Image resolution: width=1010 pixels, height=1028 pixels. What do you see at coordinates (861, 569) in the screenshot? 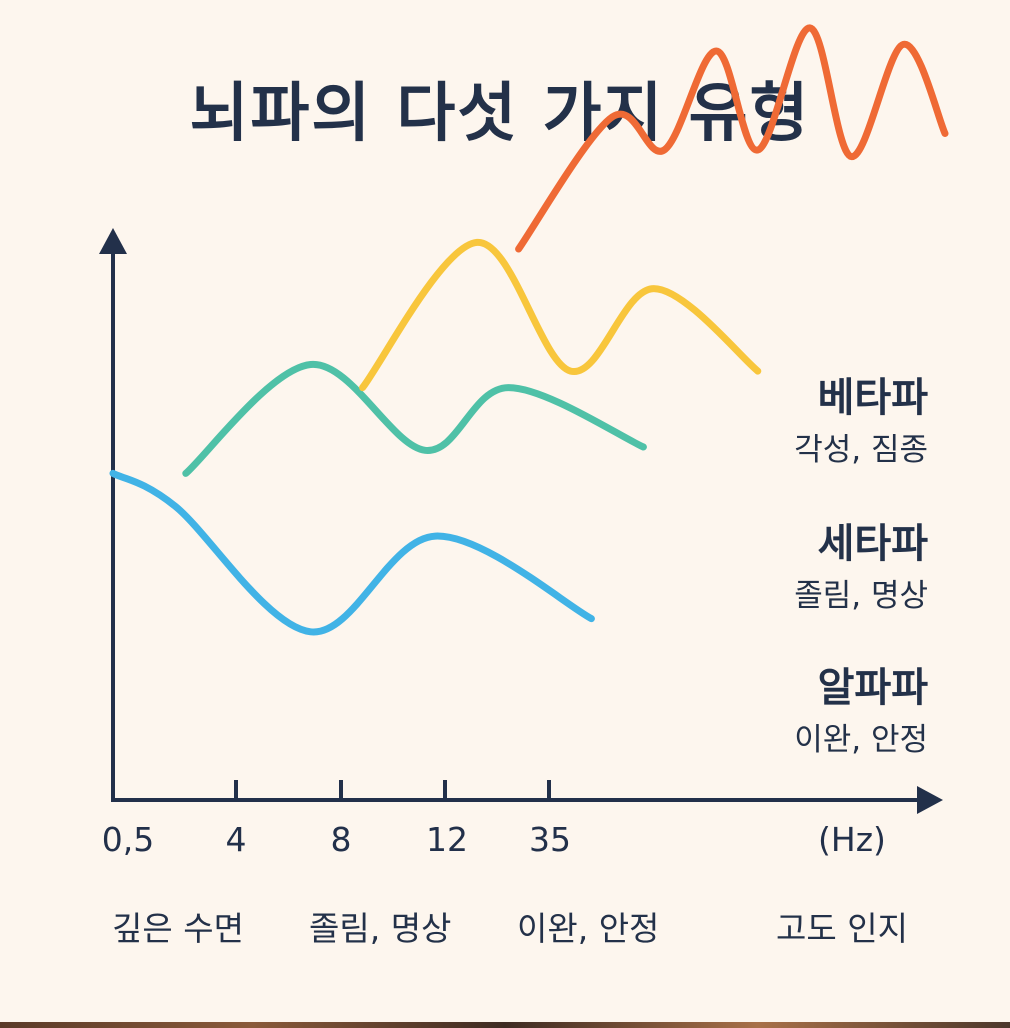
I see `label-theta: 세타파 졸림, 명상` at bounding box center [861, 569].